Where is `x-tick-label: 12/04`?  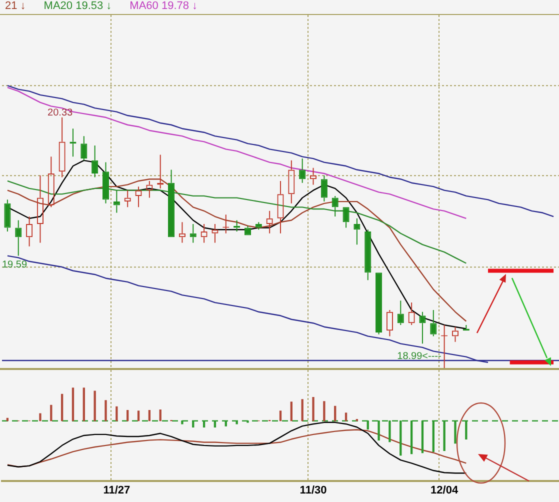
x-tick-label: 12/04 is located at coordinates (444, 490).